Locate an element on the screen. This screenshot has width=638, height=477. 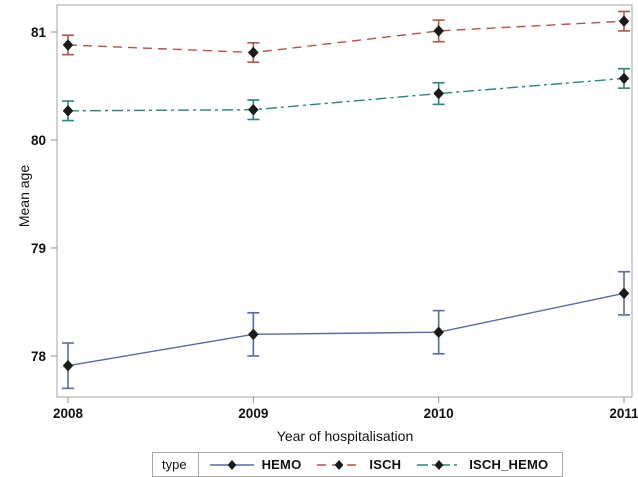
y-tick-label: 81 is located at coordinates (39, 32).